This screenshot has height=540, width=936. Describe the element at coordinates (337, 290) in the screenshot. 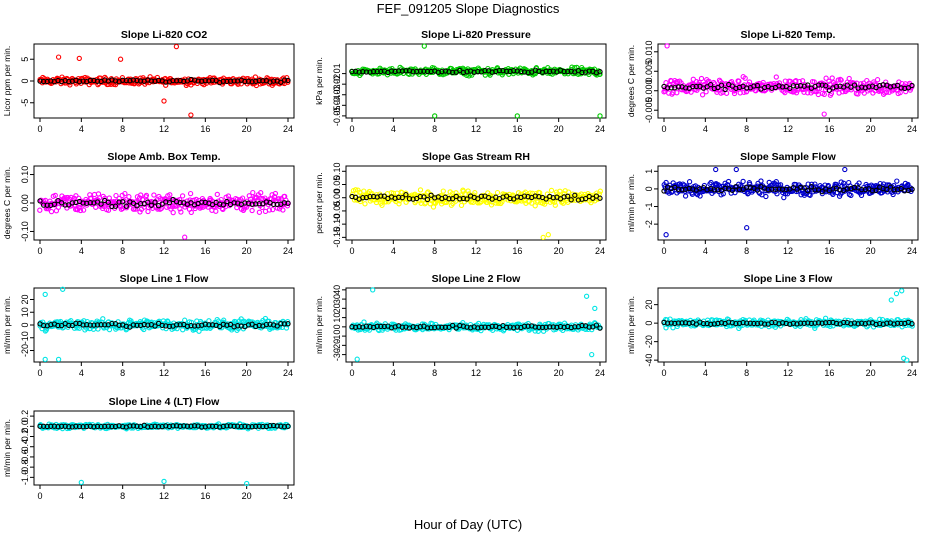

I see `y-tick-label: 40` at that location.